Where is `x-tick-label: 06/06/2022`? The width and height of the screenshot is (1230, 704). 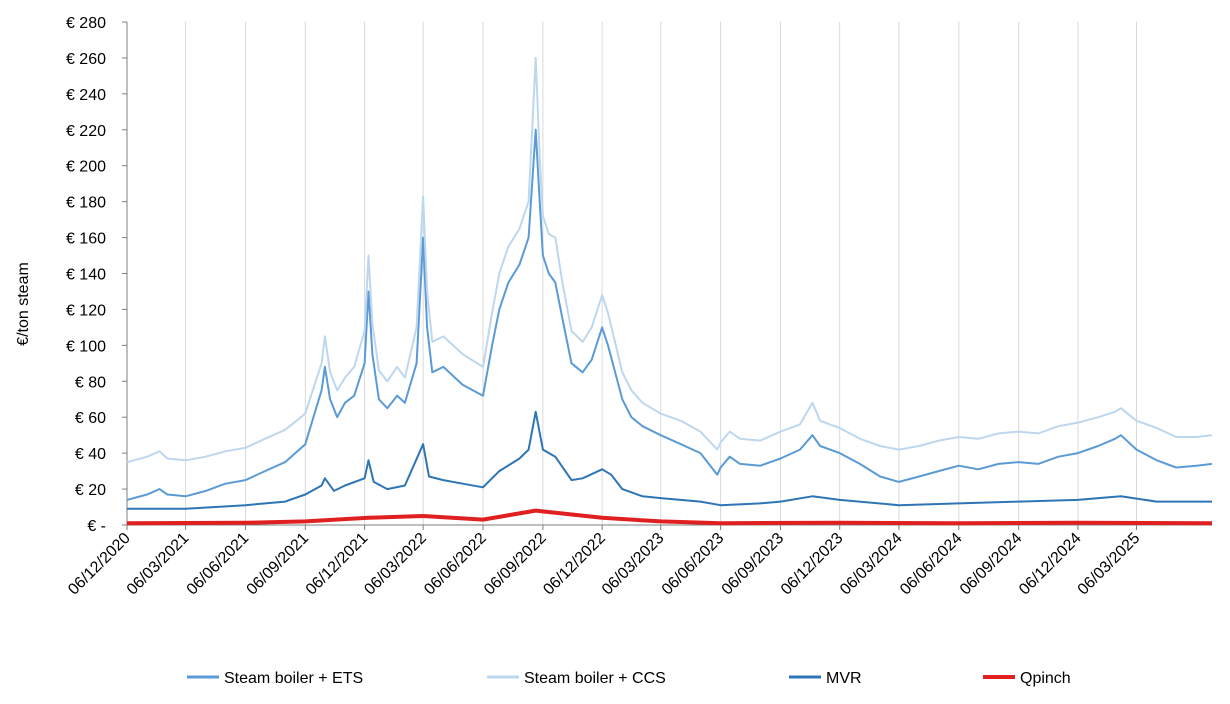 x-tick-label: 06/06/2022 is located at coordinates (455, 564).